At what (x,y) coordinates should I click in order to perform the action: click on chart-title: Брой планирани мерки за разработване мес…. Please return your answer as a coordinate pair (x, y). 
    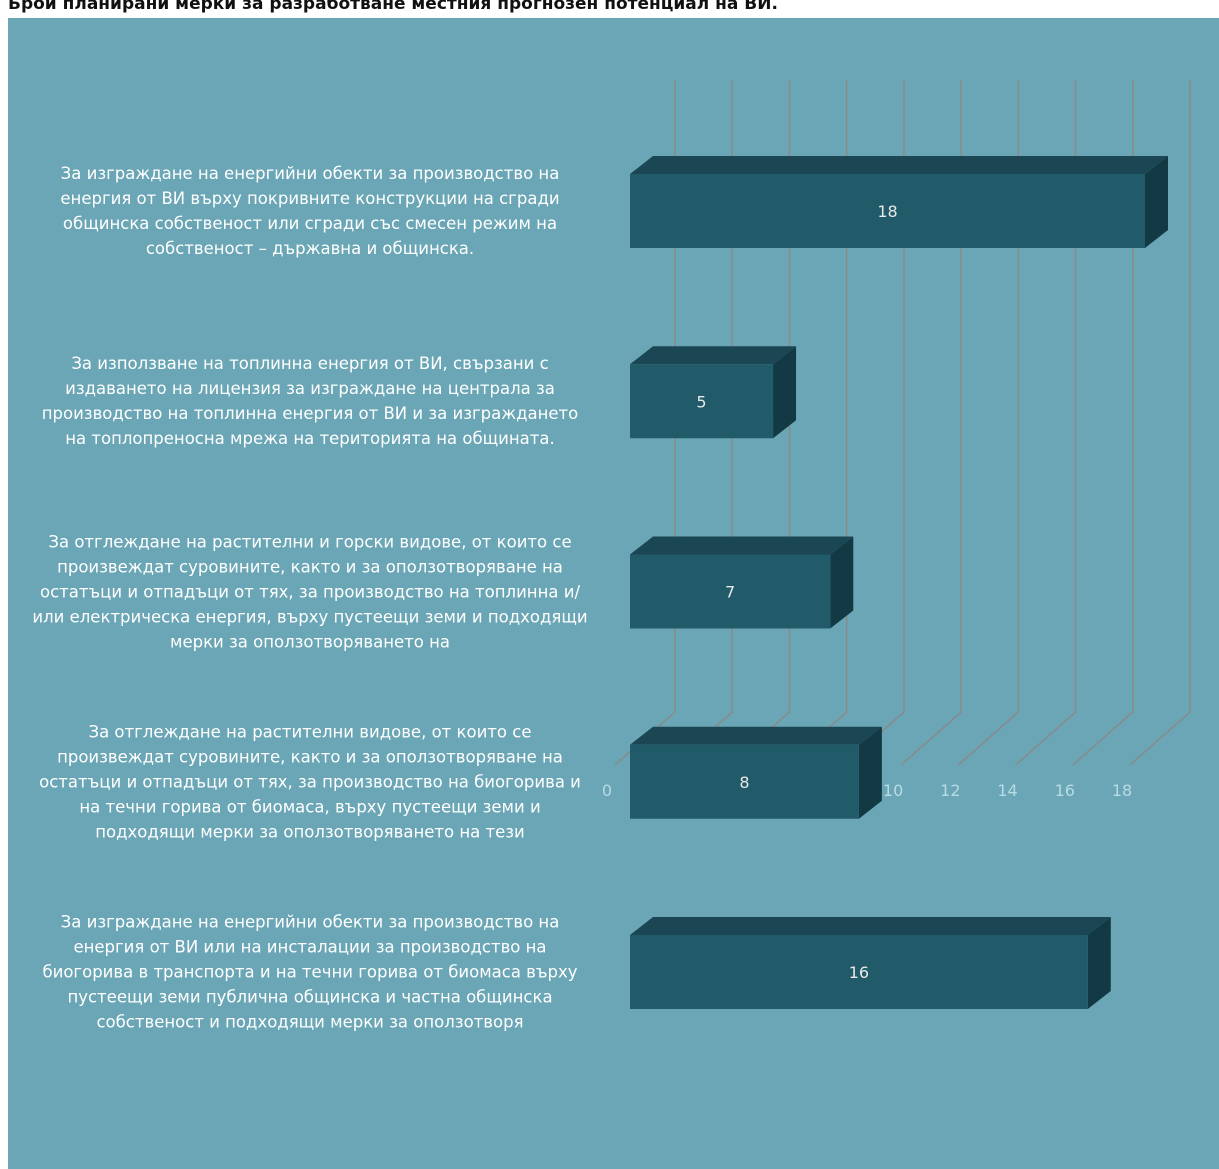
    Looking at the image, I should click on (393, 7).